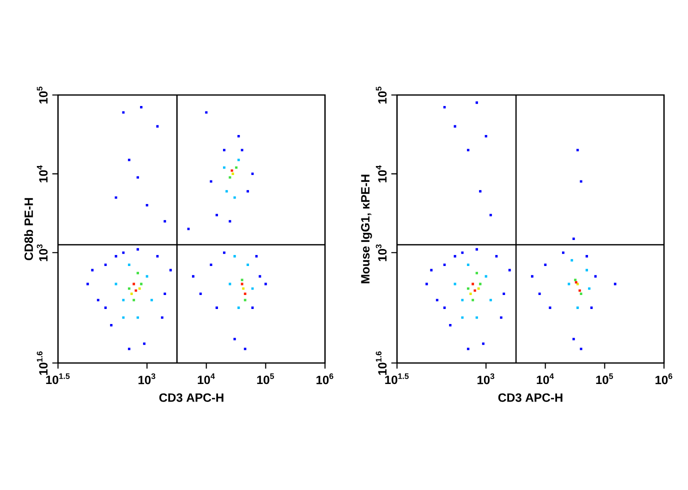  What do you see at coordinates (366, 229) in the screenshot?
I see `y-axis-title: Mouse IgG1, κPE-H` at bounding box center [366, 229].